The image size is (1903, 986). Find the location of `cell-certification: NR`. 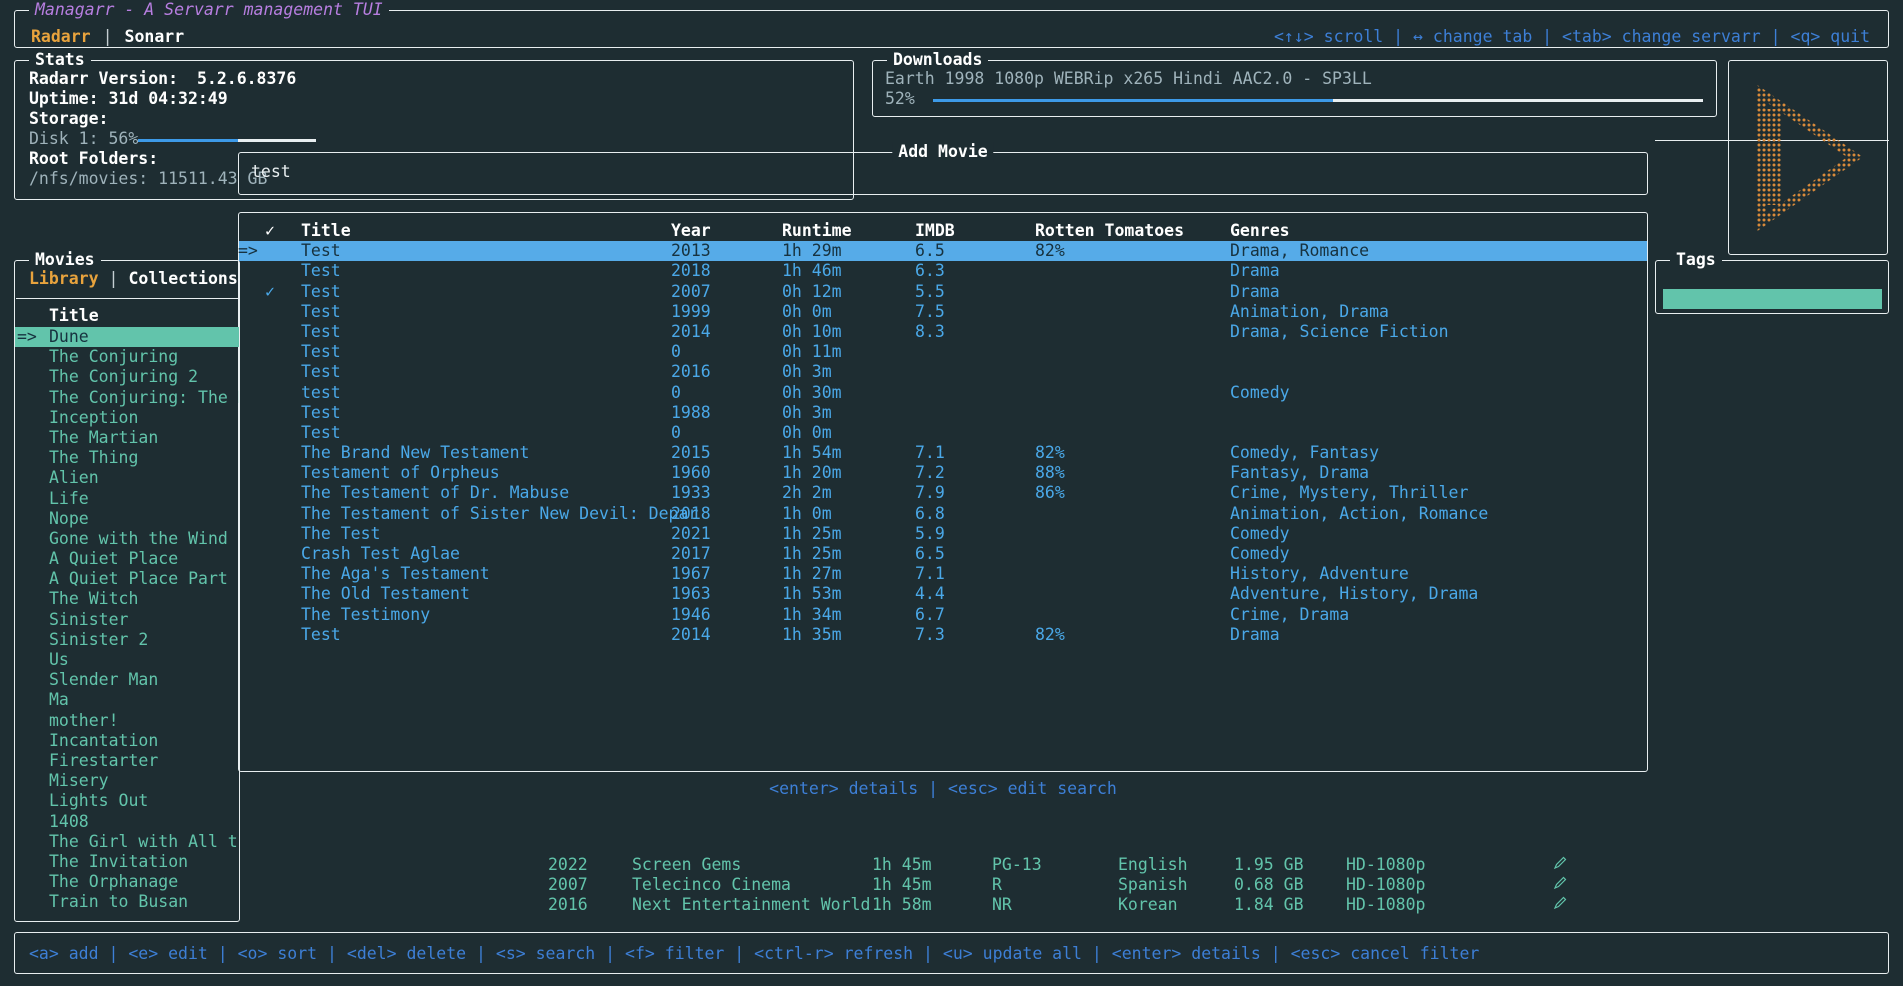

cell-certification: NR is located at coordinates (1002, 905).